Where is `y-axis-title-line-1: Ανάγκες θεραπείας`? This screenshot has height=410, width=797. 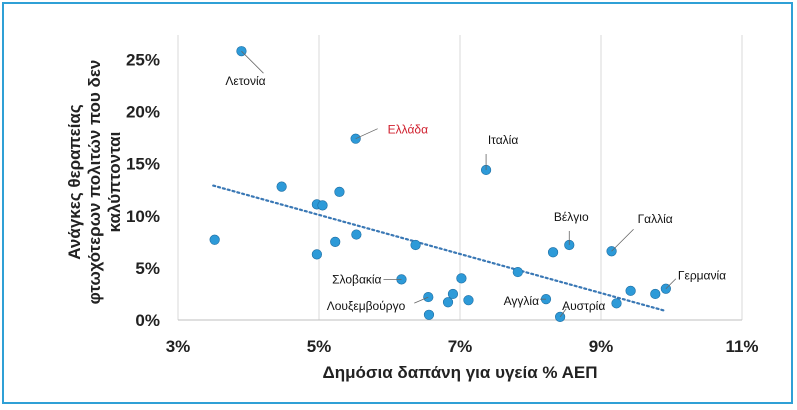
y-axis-title-line-1: Ανάγκες θεραπείας is located at coordinates (74, 182).